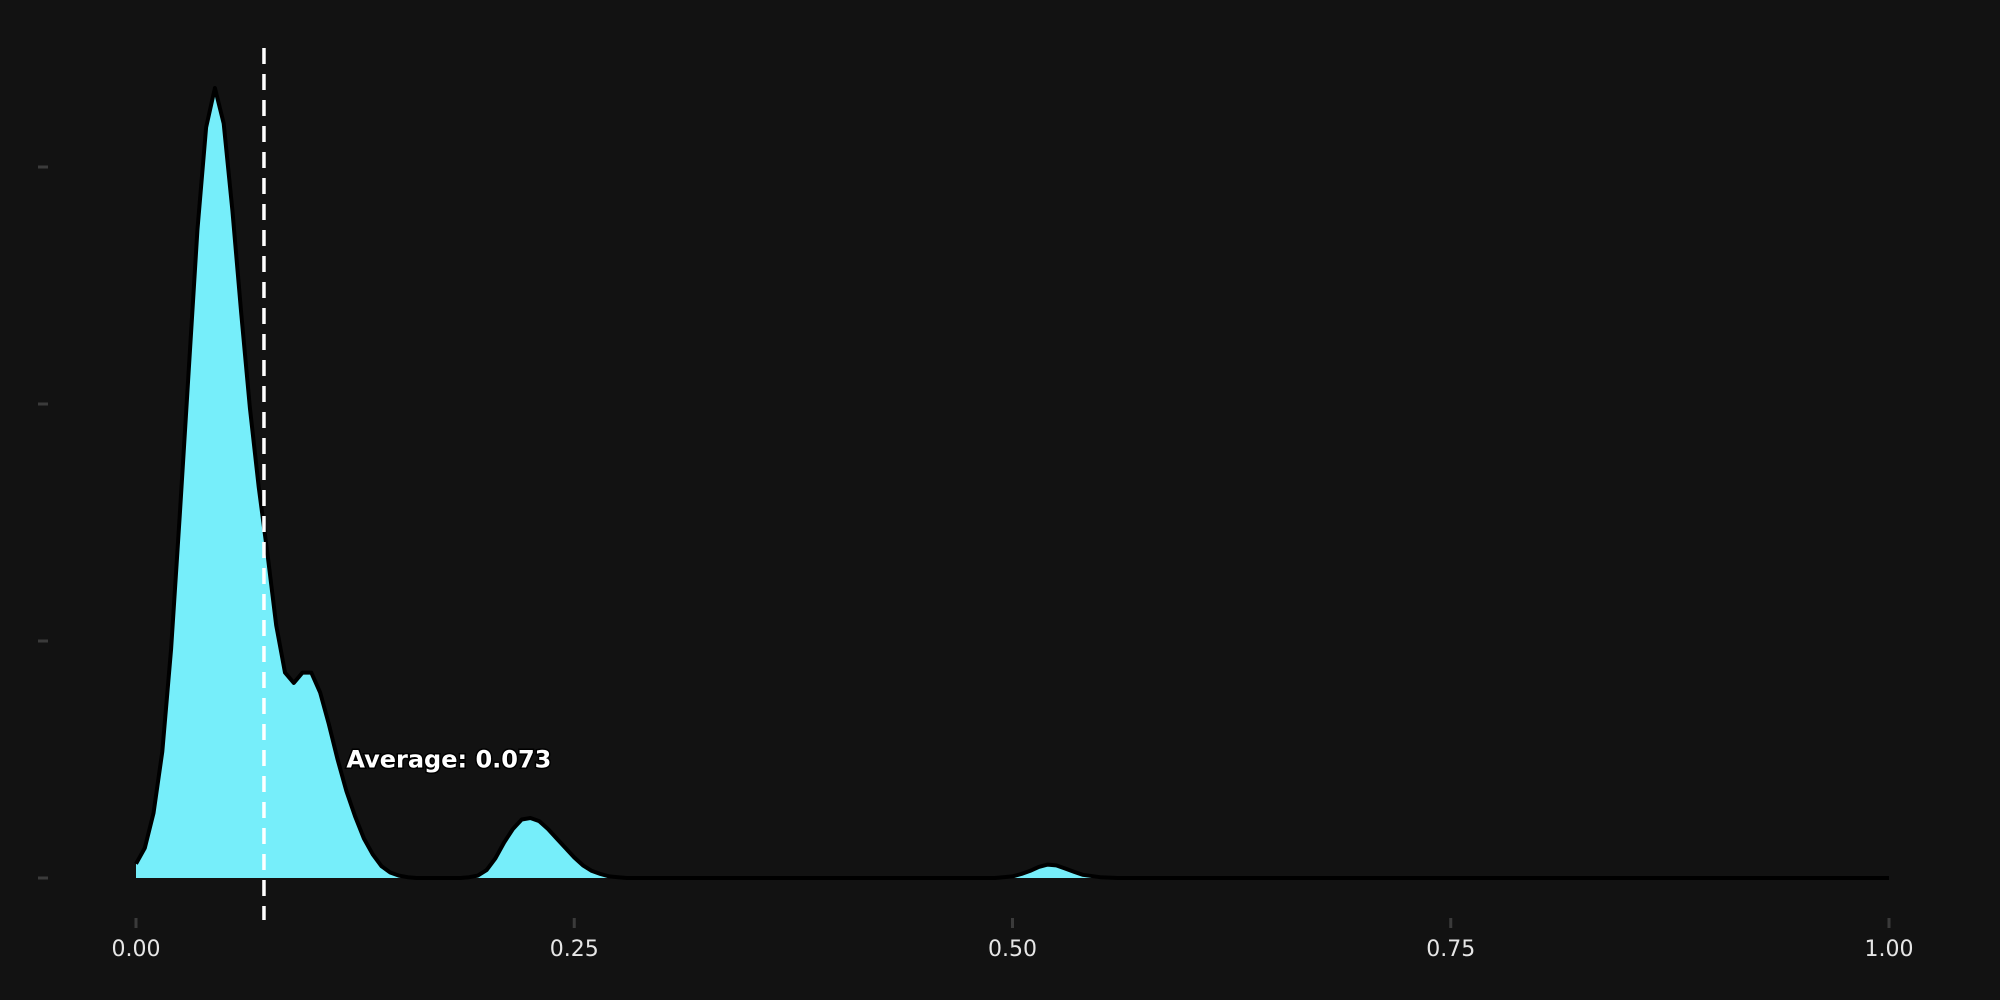  What do you see at coordinates (574, 949) in the screenshot?
I see `x-tick-label: 0.25` at bounding box center [574, 949].